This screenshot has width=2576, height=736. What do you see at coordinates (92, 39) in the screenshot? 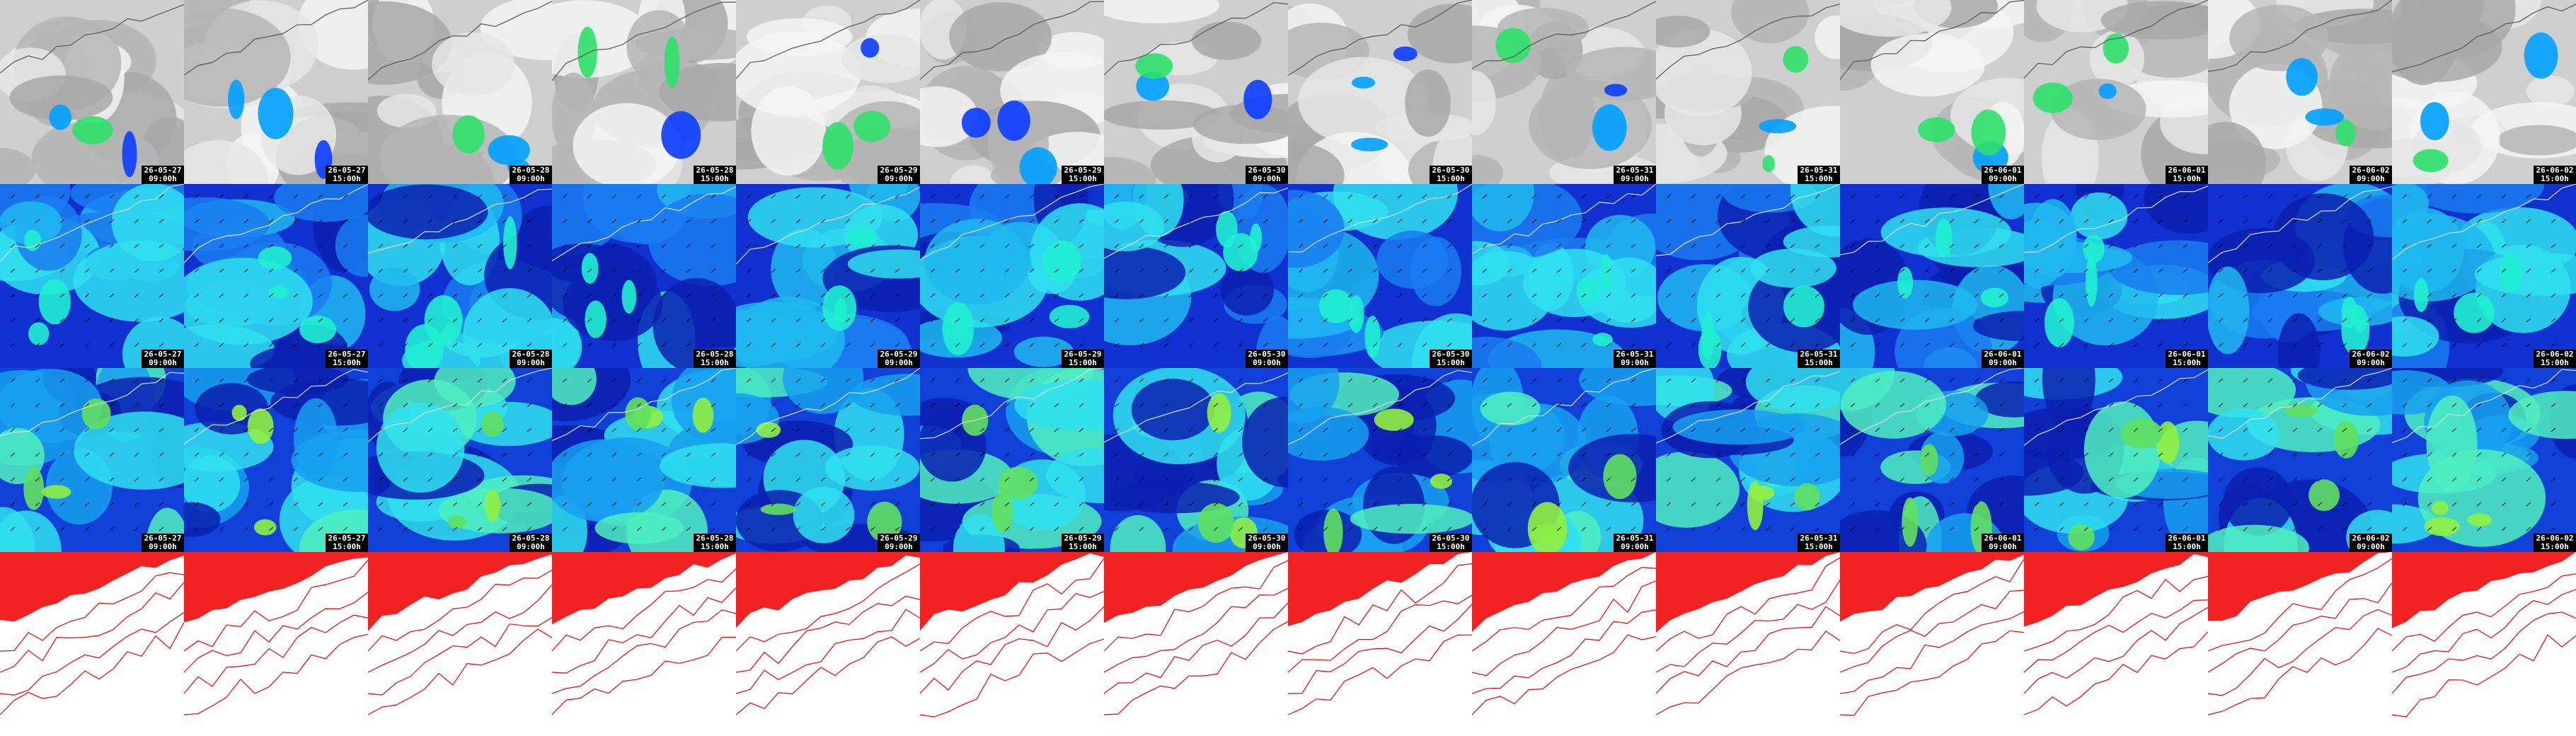
I see `coastline` at bounding box center [92, 39].